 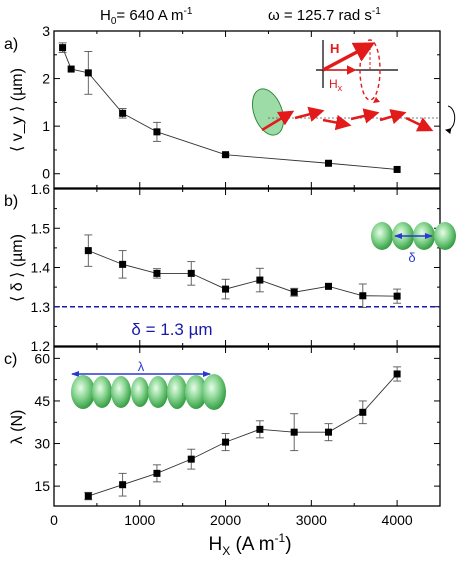 I want to click on panel-a-label: a), so click(x=11, y=44).